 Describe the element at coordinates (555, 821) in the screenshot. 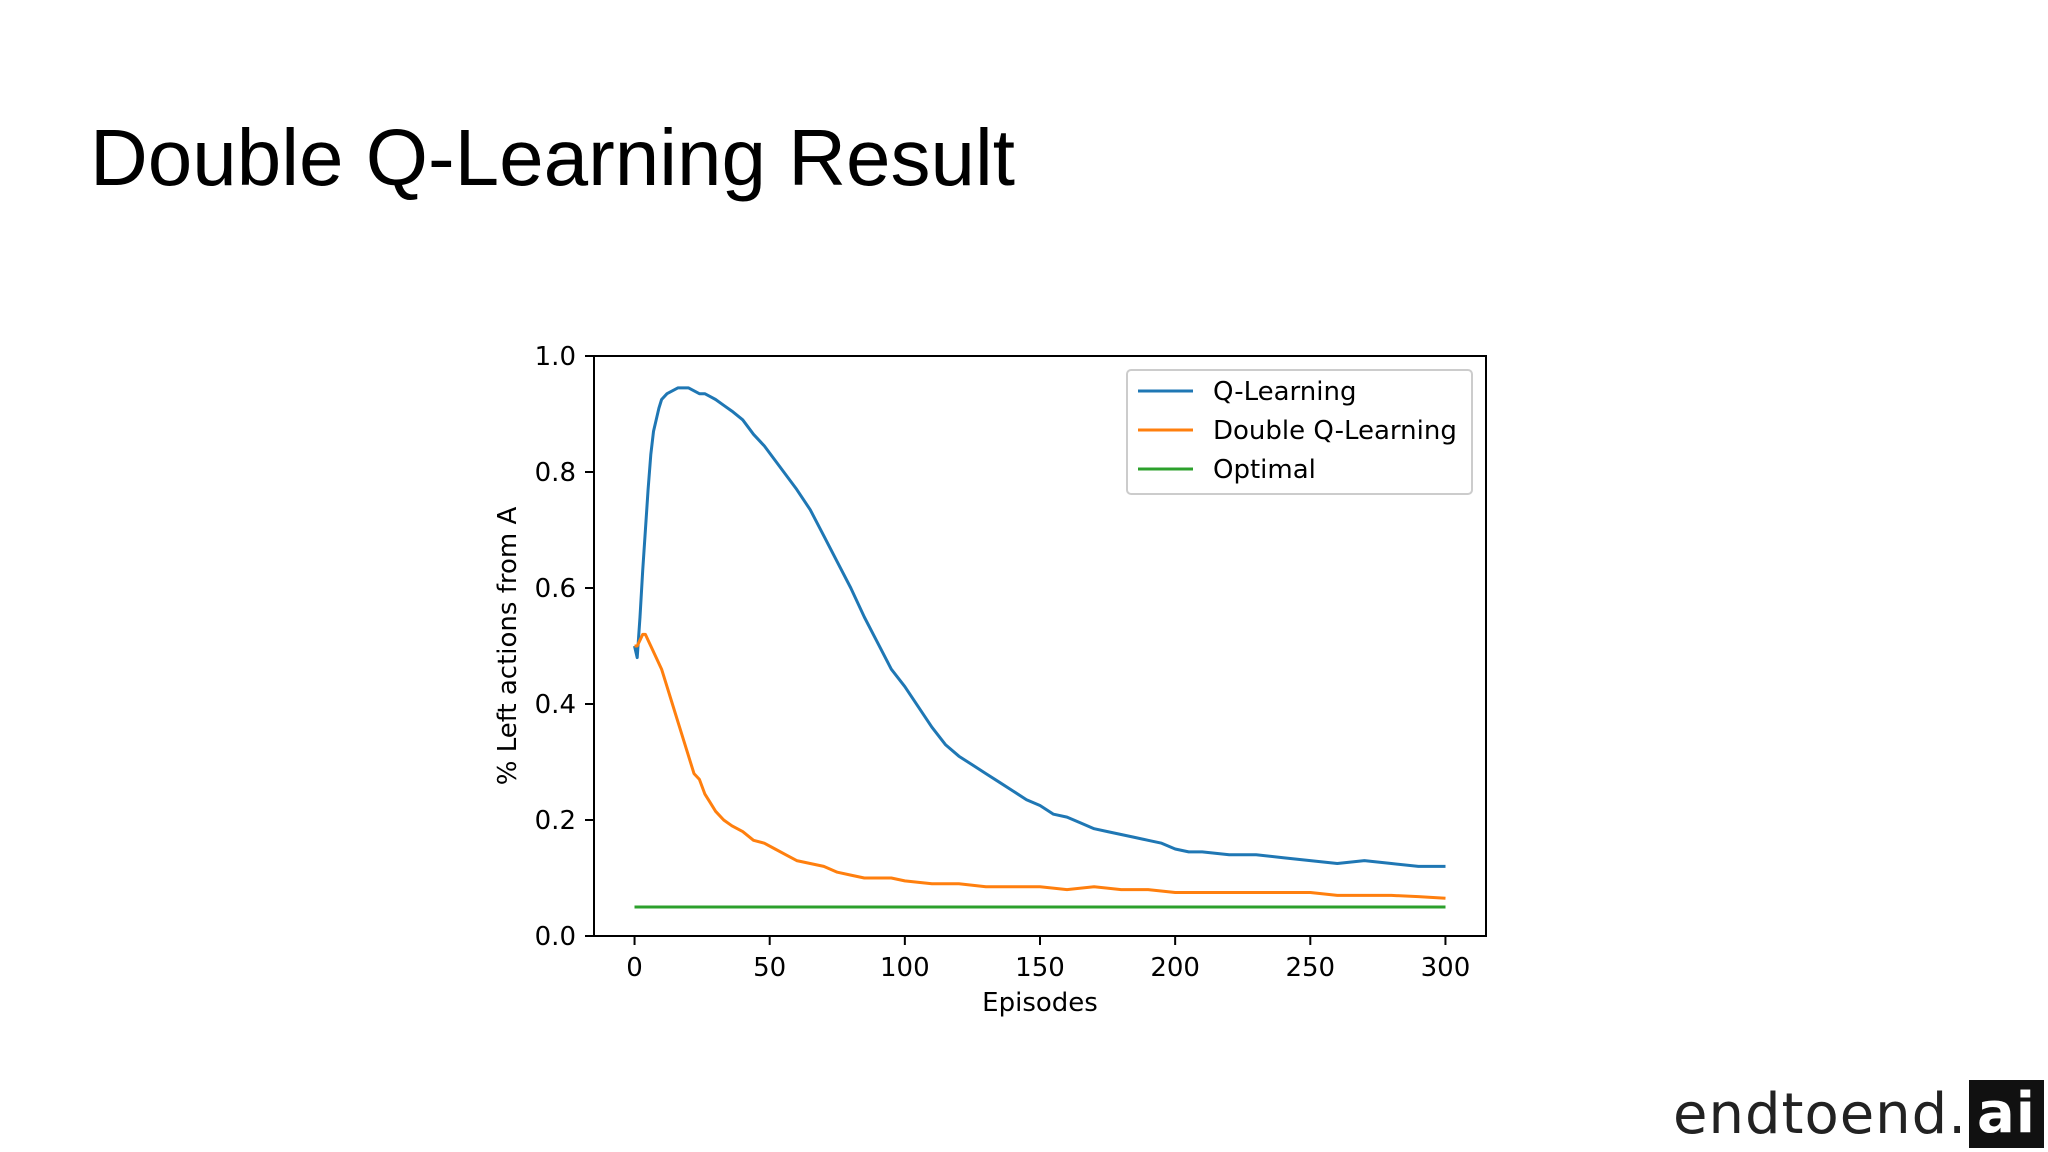

I see `y-tick-label-1: 0.2` at that location.